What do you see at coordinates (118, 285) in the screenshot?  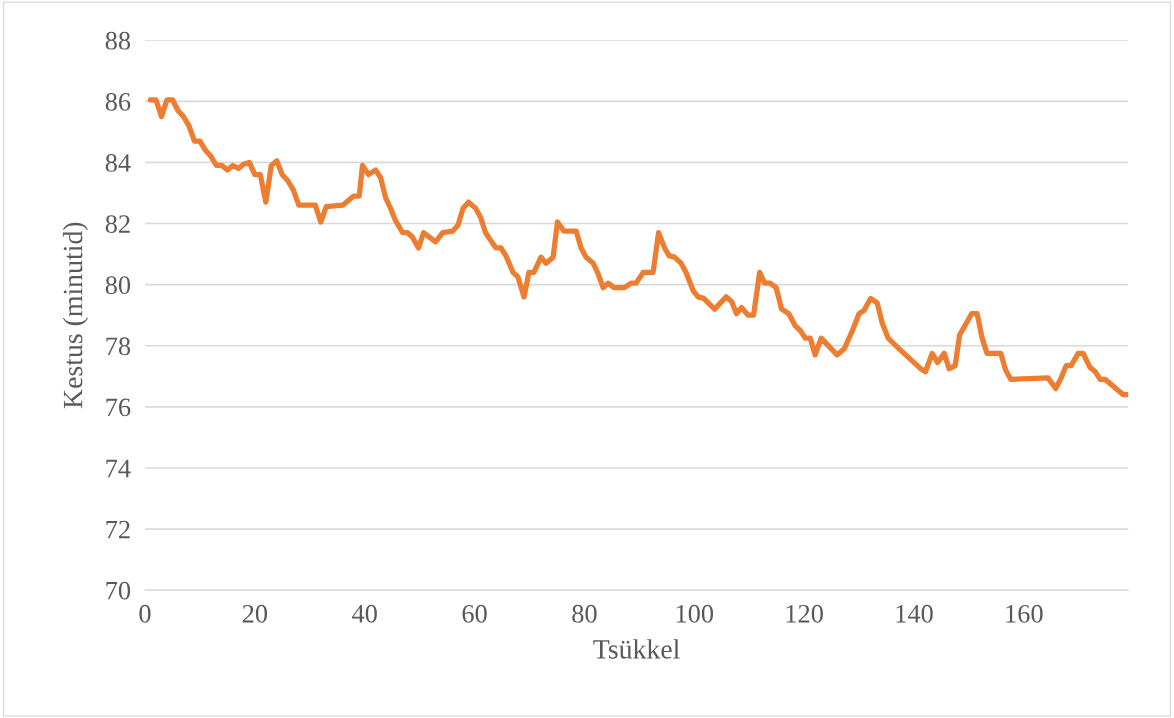 I see `y-tick-label: 80` at bounding box center [118, 285].